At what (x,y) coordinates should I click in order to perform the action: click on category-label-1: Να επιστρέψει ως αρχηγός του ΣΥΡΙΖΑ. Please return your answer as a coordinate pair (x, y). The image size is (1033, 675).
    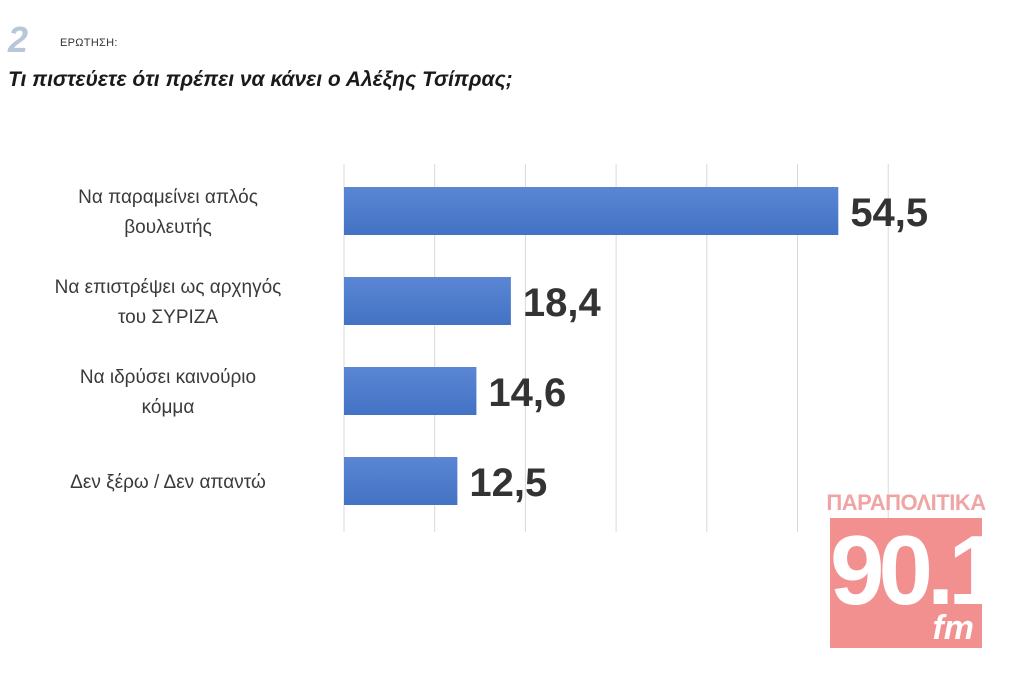
    Looking at the image, I should click on (168, 302).